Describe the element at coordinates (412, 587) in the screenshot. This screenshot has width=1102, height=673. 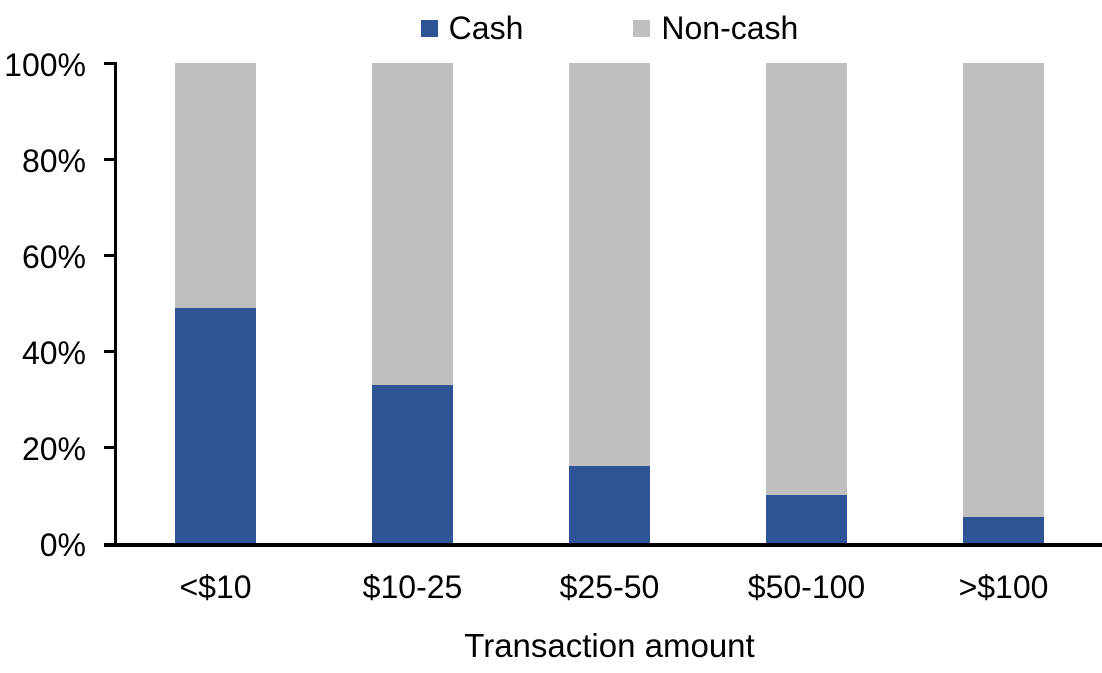
I see `x-tick-label: $10-25` at that location.